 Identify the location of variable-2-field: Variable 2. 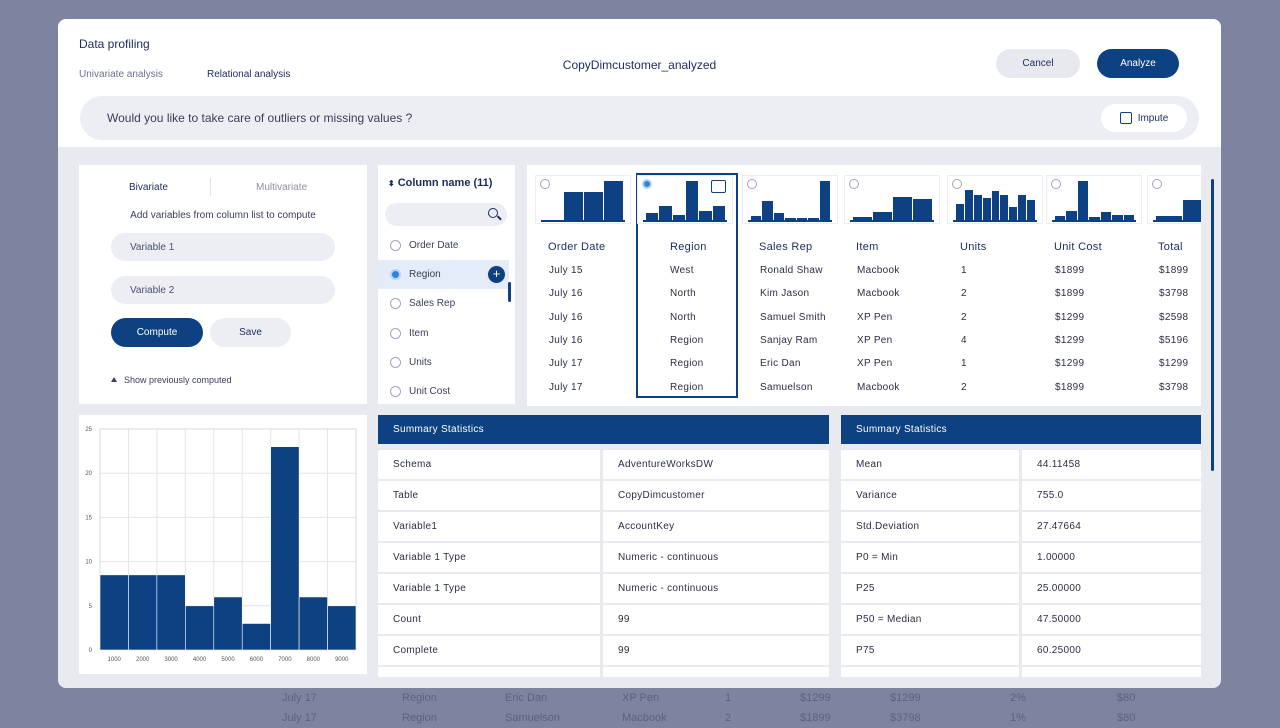
(223, 290).